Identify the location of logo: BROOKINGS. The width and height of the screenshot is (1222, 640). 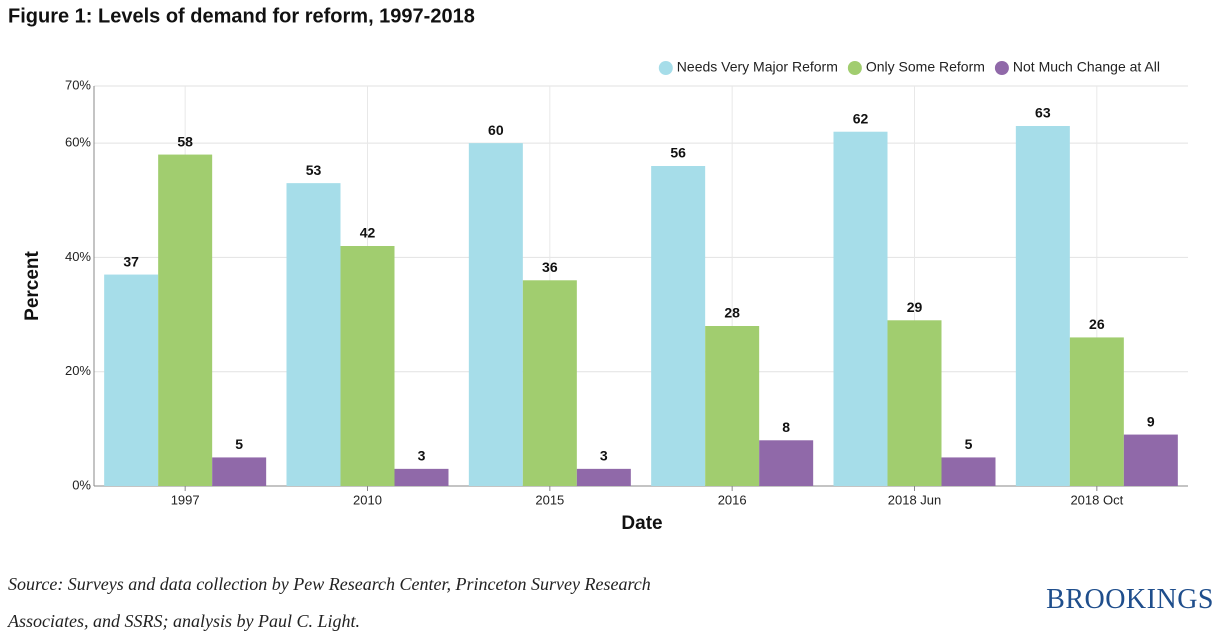
(1130, 599).